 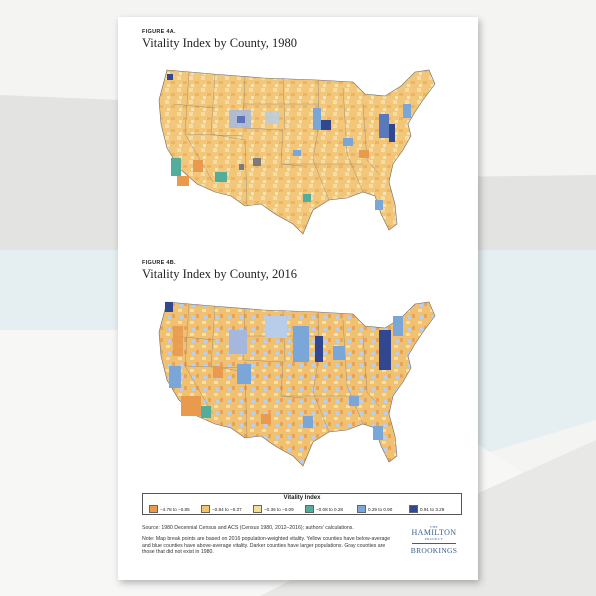 What do you see at coordinates (302, 498) in the screenshot?
I see `legend-title: Vitality Index` at bounding box center [302, 498].